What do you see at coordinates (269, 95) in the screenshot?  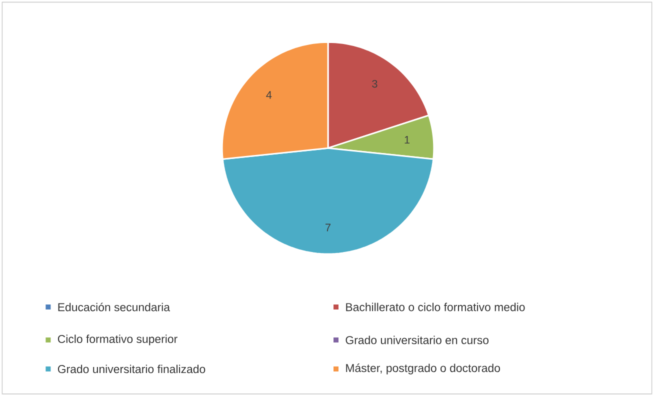 I see `data-label: 4` at bounding box center [269, 95].